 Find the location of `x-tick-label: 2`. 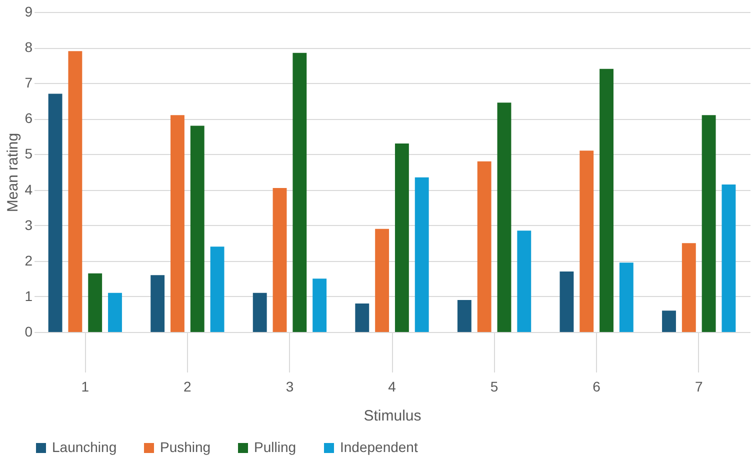

x-tick-label: 2 is located at coordinates (188, 386).